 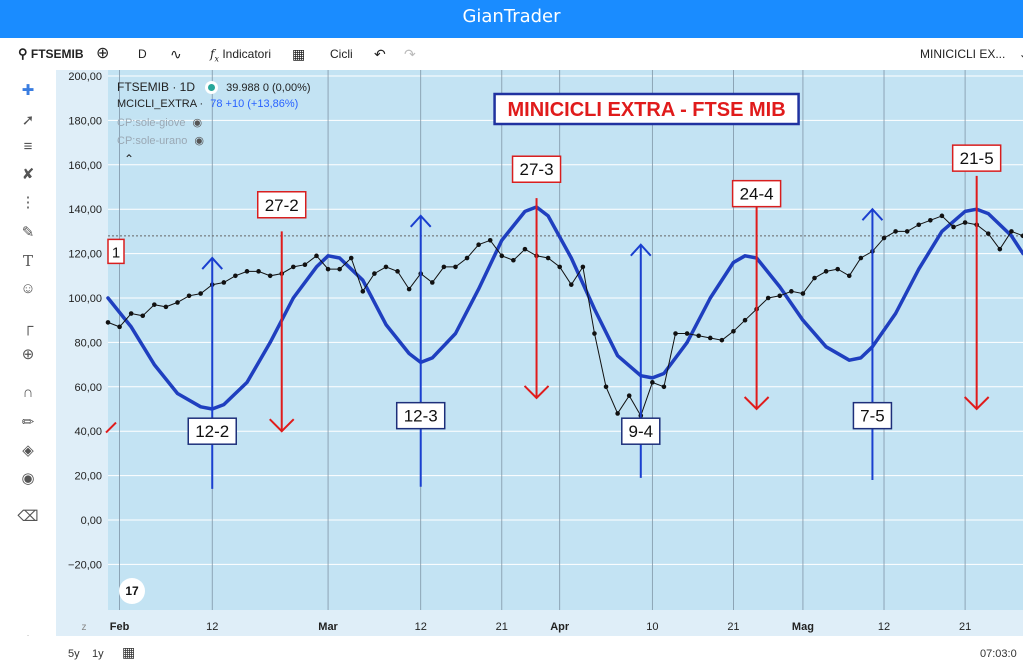 What do you see at coordinates (647, 110) in the screenshot?
I see `chart-title: MINICICLI EXTRA - FTSE MIB` at bounding box center [647, 110].